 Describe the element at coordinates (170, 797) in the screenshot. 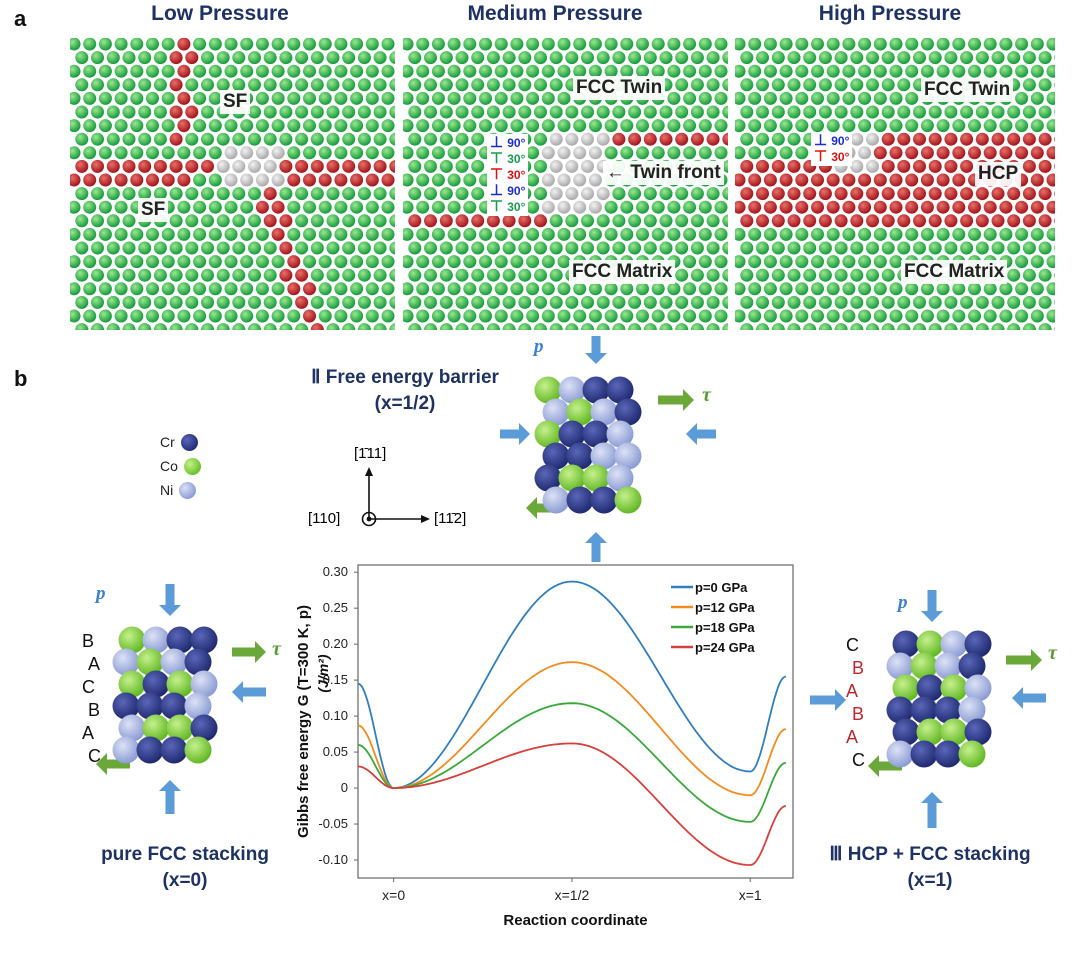

I see `pressure-arrow-up-icon` at that location.